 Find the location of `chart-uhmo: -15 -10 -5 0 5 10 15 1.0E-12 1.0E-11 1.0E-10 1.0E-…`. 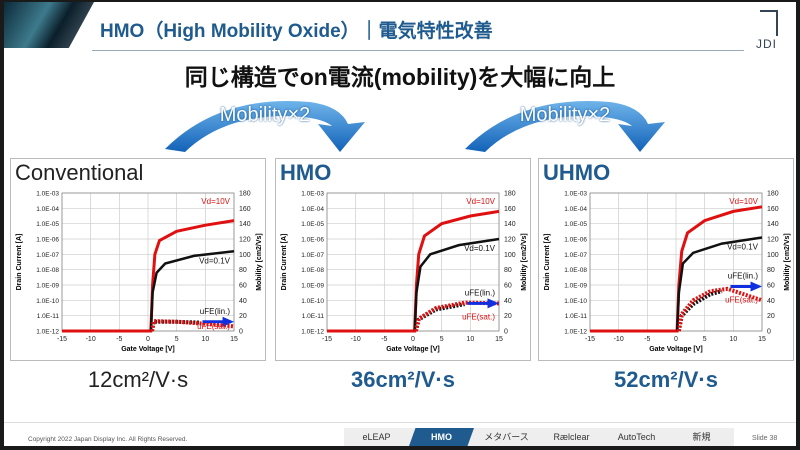

chart-uhmo: -15 -10 -5 0 5 10 15 1.0E-12 1.0E-11 1.0E-10 1.0E-… is located at coordinates (666, 259).